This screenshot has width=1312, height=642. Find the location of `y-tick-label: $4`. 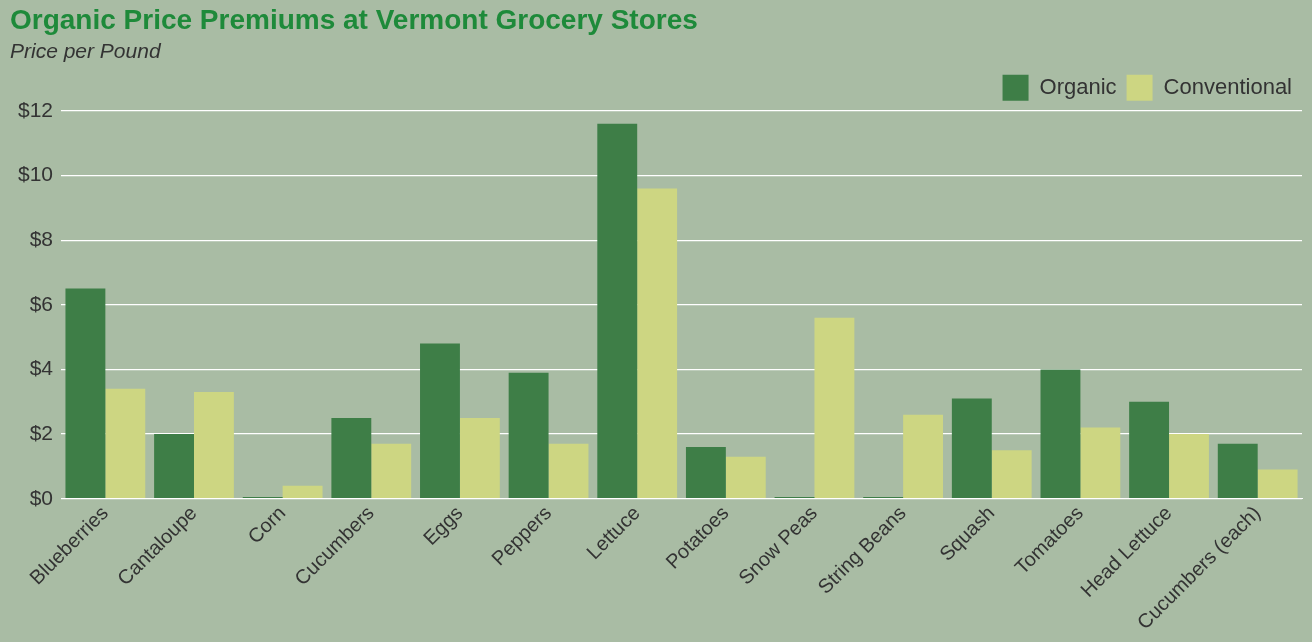

y-tick-label: $4 is located at coordinates (41, 368).